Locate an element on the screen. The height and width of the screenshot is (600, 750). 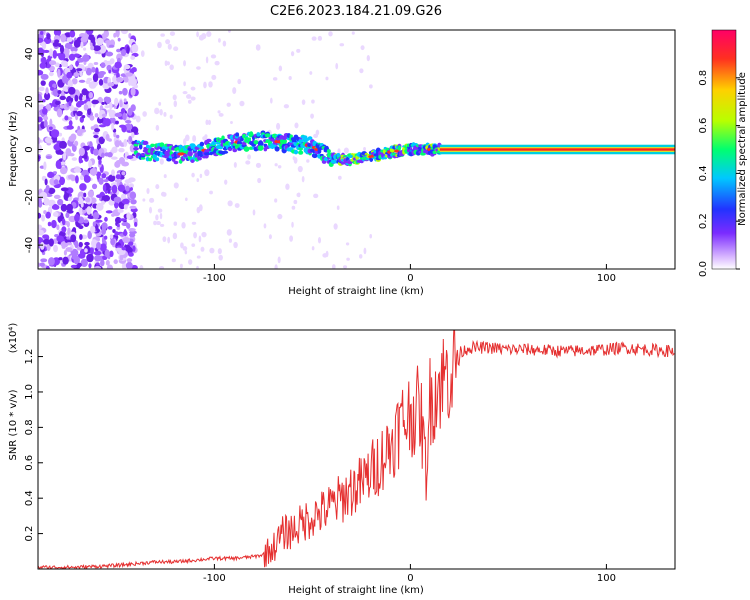
colorbar-gradient is located at coordinates (724, 149).